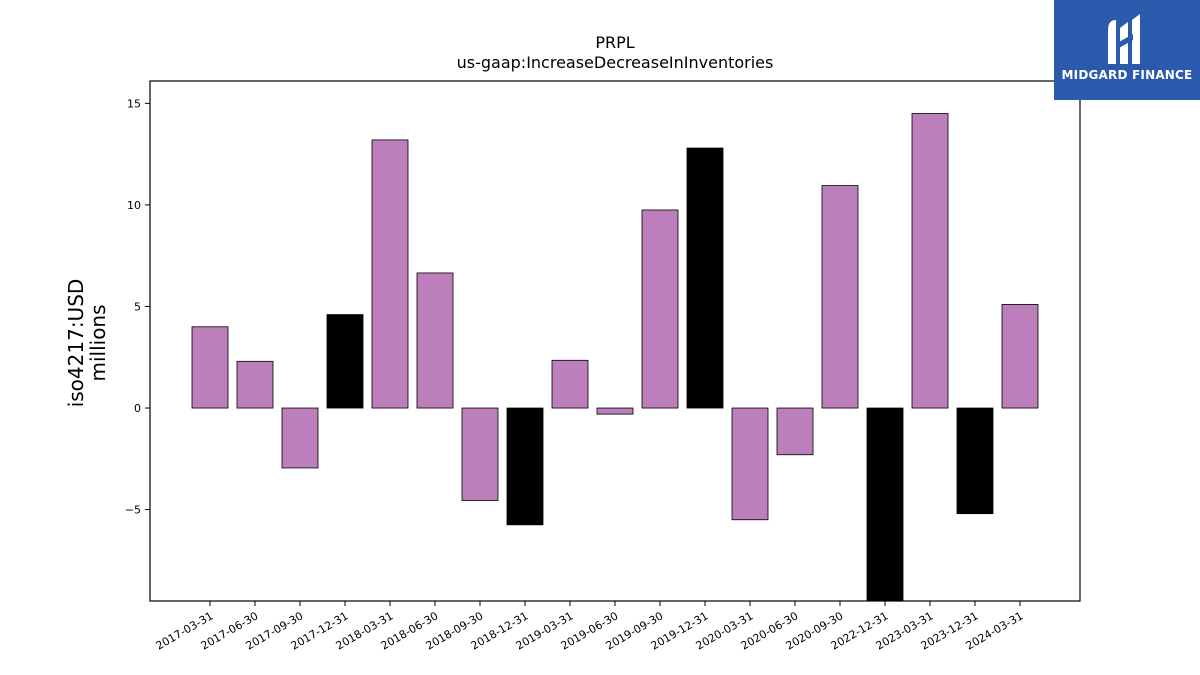 Image resolution: width=1200 pixels, height=675 pixels. I want to click on y-axis: −5 0 5 10 15, so click(137, 307).